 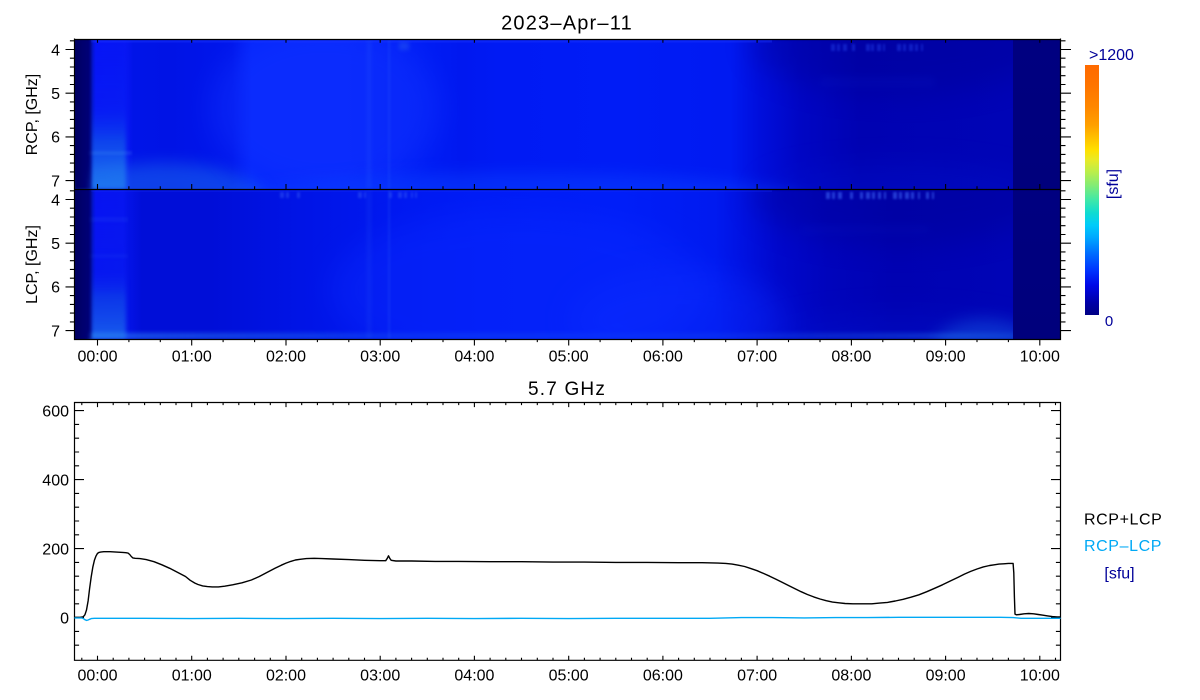 What do you see at coordinates (32, 115) in the screenshot?
I see `svg-text: RCP, [GHz]` at bounding box center [32, 115].